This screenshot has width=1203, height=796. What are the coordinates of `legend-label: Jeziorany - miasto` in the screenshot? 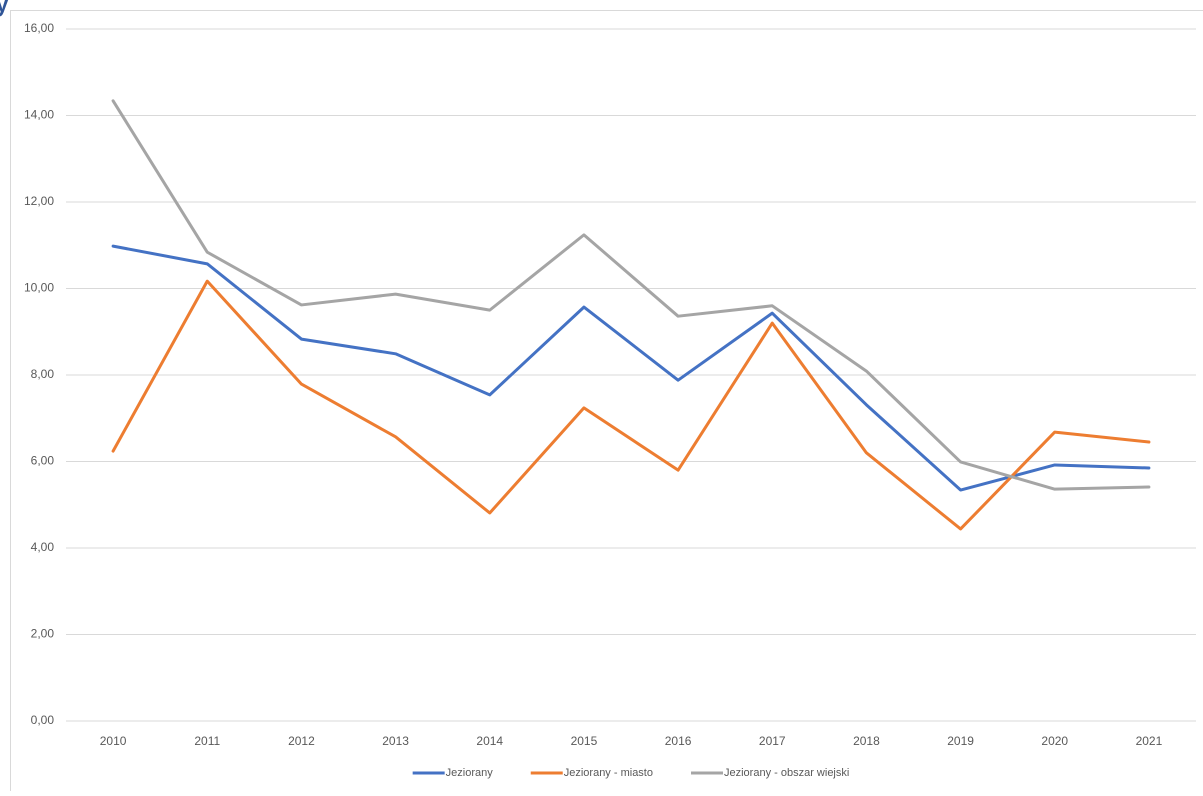 It's located at (608, 773).